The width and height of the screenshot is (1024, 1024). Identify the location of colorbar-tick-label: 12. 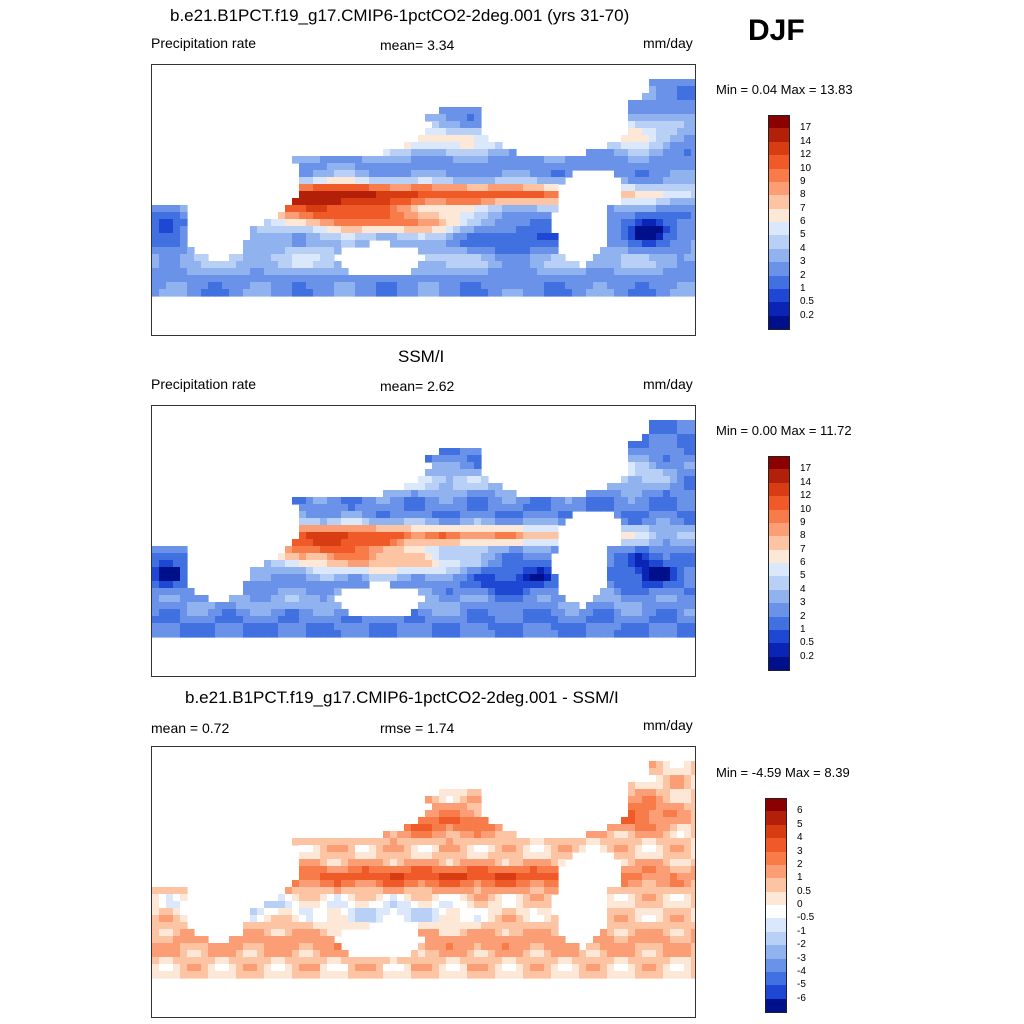
(806, 155).